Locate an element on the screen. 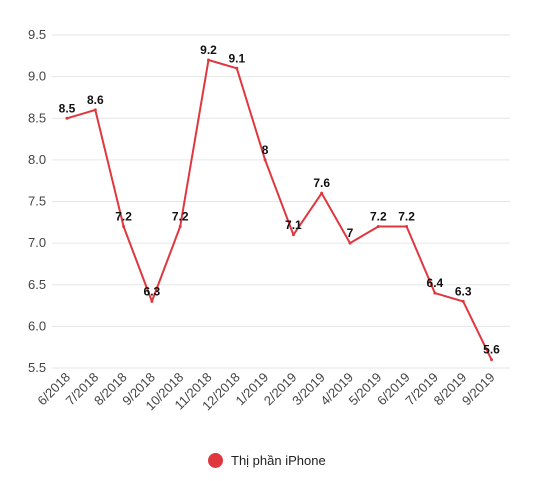 This screenshot has width=546, height=481. legend-label: Thị phần iPhone is located at coordinates (278, 460).